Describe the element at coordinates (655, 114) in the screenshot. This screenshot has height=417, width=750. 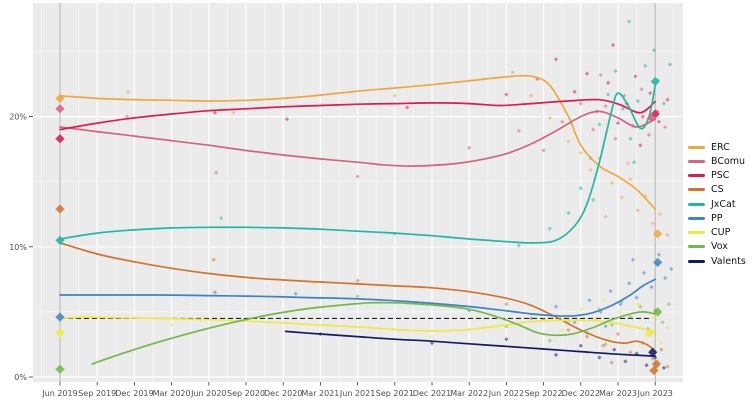
I see `result-marker-psc` at that location.